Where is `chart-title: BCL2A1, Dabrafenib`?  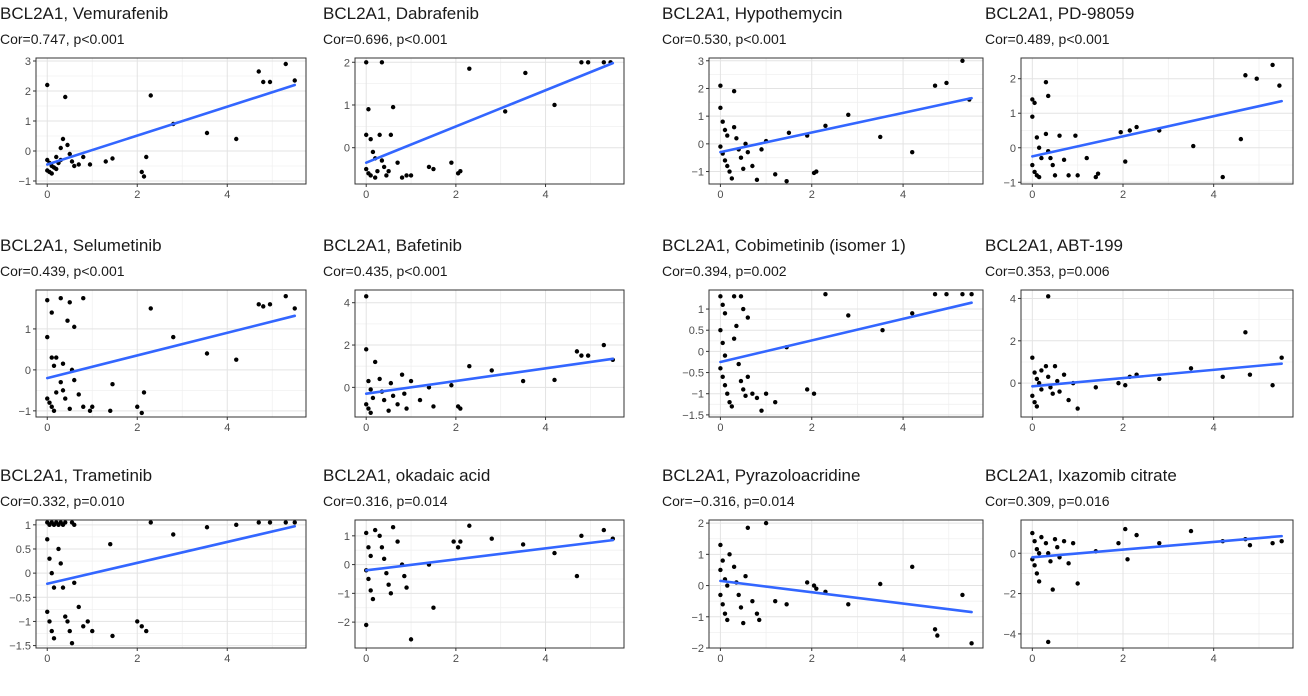 chart-title: BCL2A1, Dabrafenib is located at coordinates (401, 13).